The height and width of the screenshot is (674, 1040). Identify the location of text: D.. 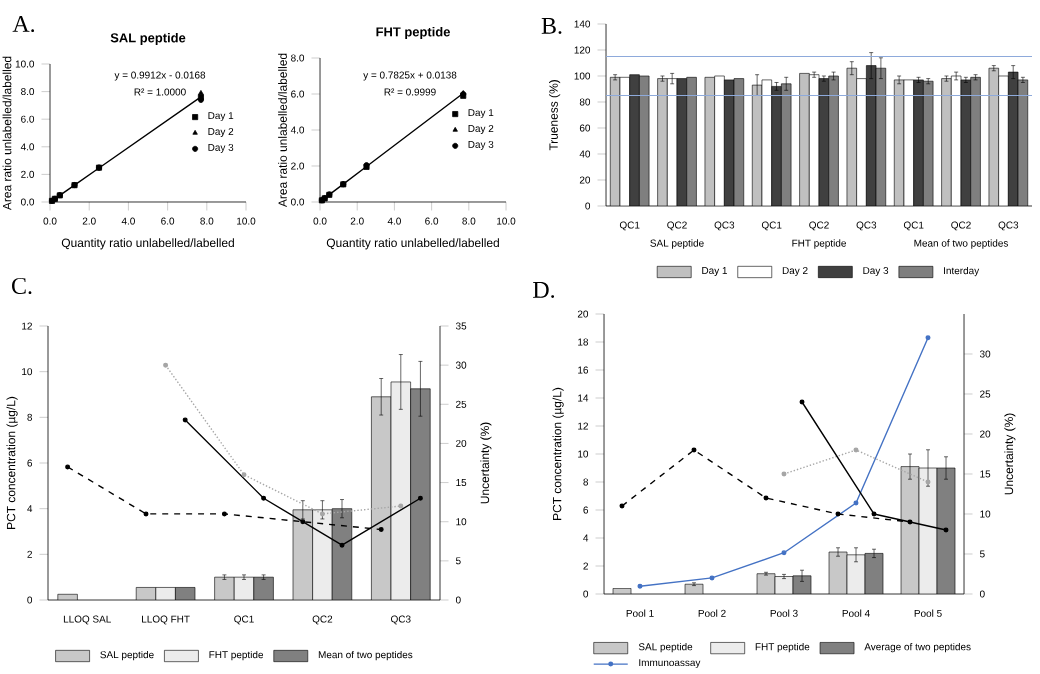
(544, 290).